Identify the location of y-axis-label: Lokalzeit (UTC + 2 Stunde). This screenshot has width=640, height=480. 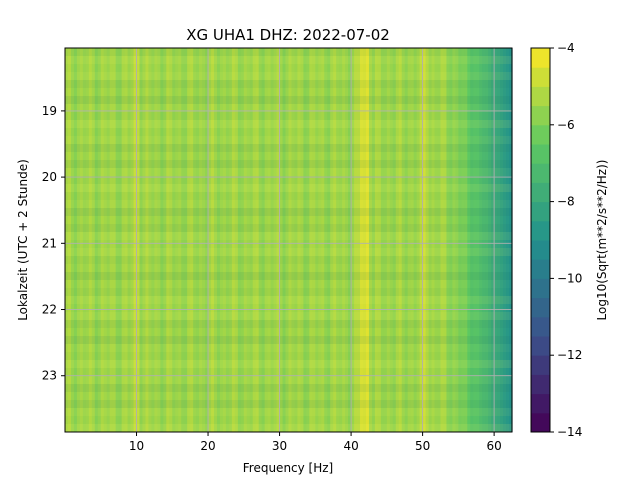
(23, 240).